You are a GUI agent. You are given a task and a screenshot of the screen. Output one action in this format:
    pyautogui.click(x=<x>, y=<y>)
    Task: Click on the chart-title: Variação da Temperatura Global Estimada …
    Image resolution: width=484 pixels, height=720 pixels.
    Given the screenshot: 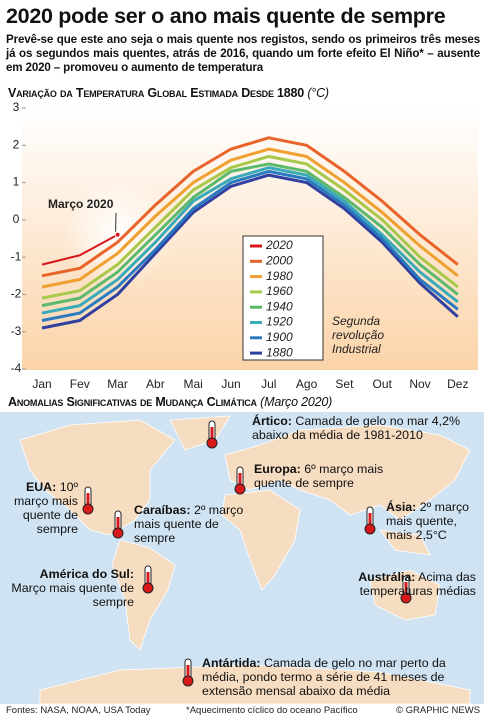 What is the action you would take?
    pyautogui.click(x=156, y=93)
    